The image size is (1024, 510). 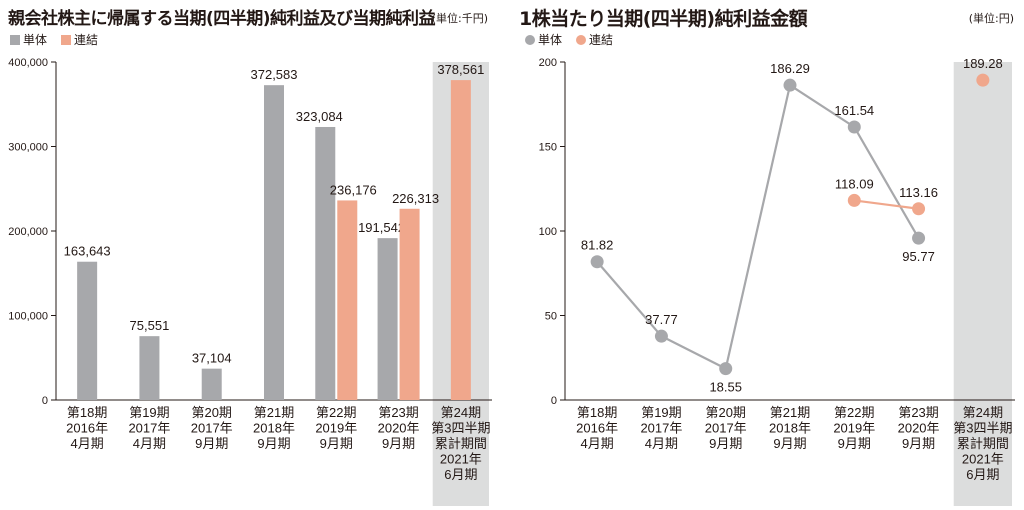 I want to click on point-value-label-single: 37.77, so click(x=661, y=319).